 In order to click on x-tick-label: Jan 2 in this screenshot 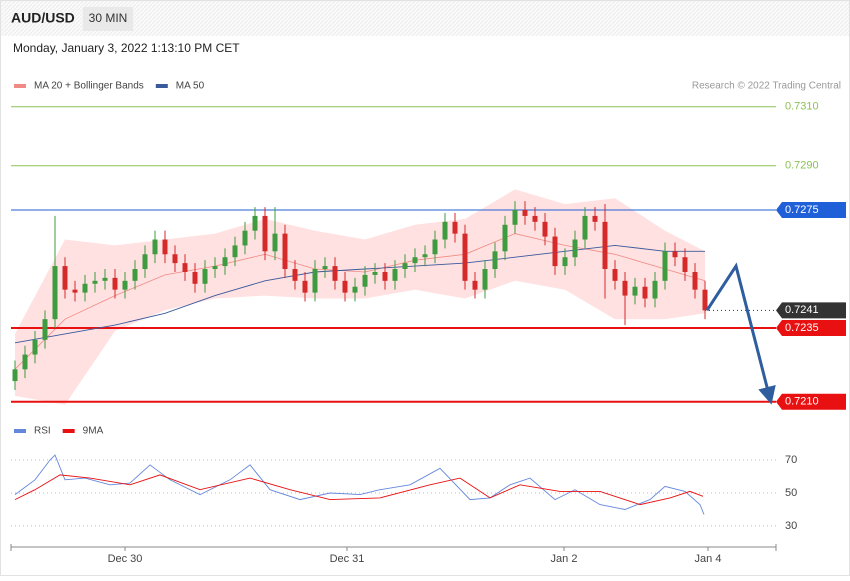, I will do `click(564, 559)`.